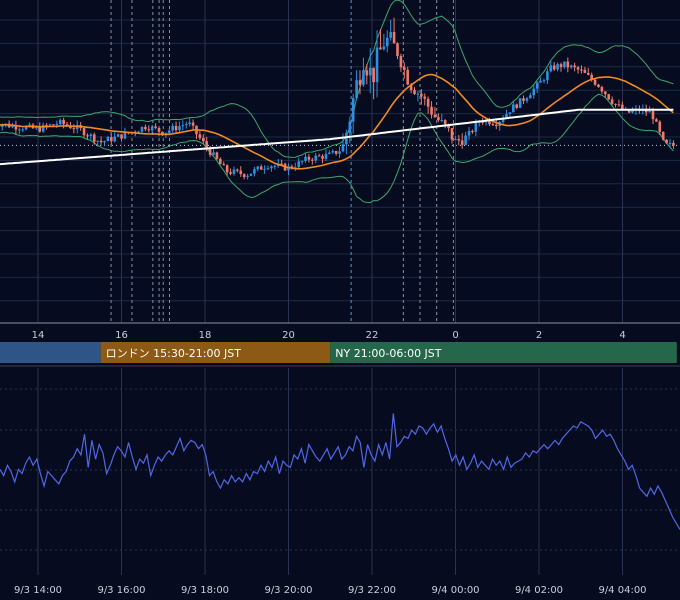  I want to click on indicator-x-tick-label: 9/4 02:00, so click(539, 590).